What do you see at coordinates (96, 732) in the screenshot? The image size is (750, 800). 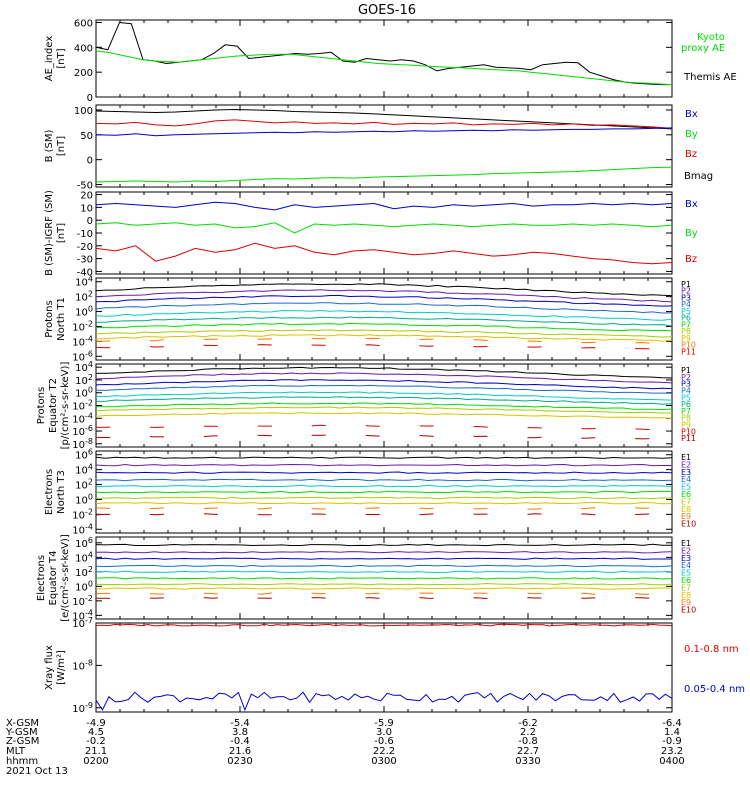 I see `footer-value: 4.5` at bounding box center [96, 732].